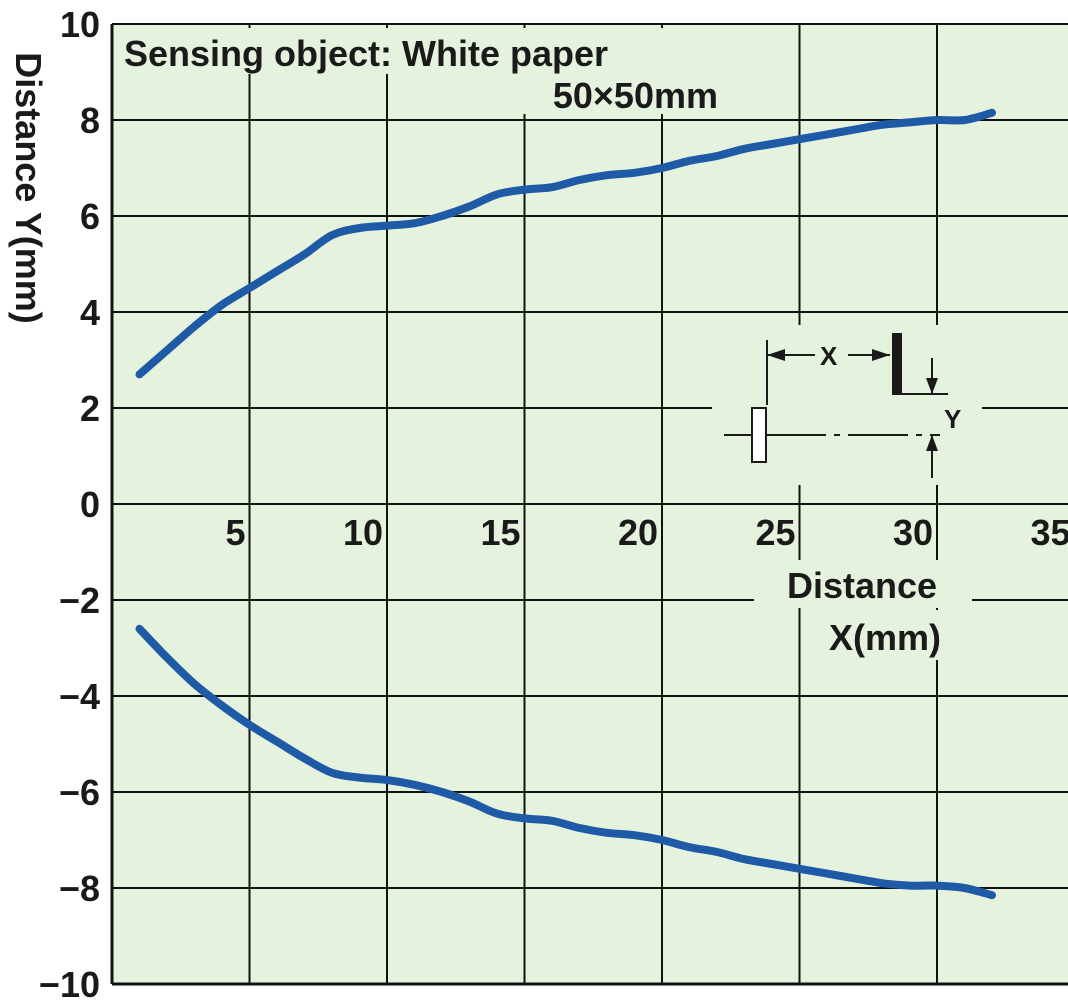  What do you see at coordinates (90, 312) in the screenshot?
I see `y-tick-label: 4` at bounding box center [90, 312].